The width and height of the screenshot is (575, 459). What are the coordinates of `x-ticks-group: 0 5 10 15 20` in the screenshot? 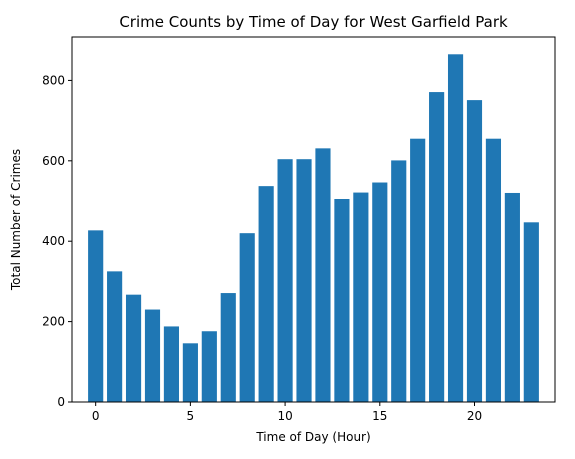 It's located at (287, 412).